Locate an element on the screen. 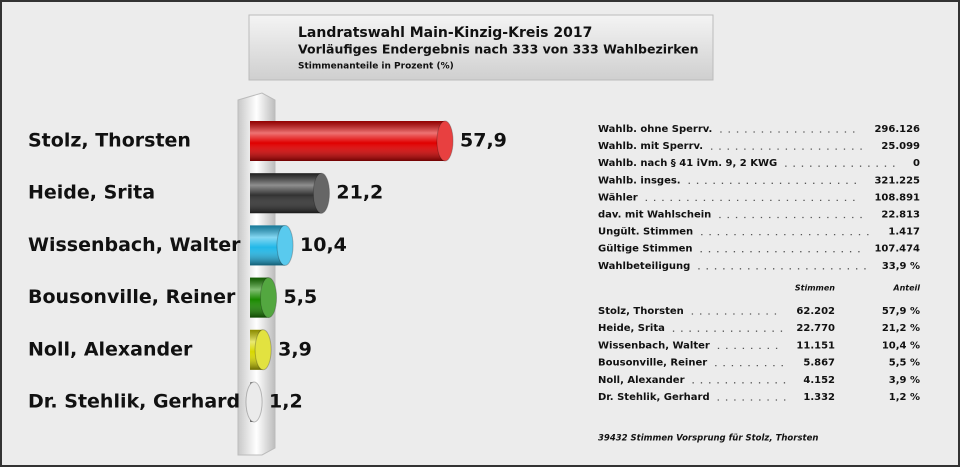  share-value: 3,9 % is located at coordinates (904, 380).